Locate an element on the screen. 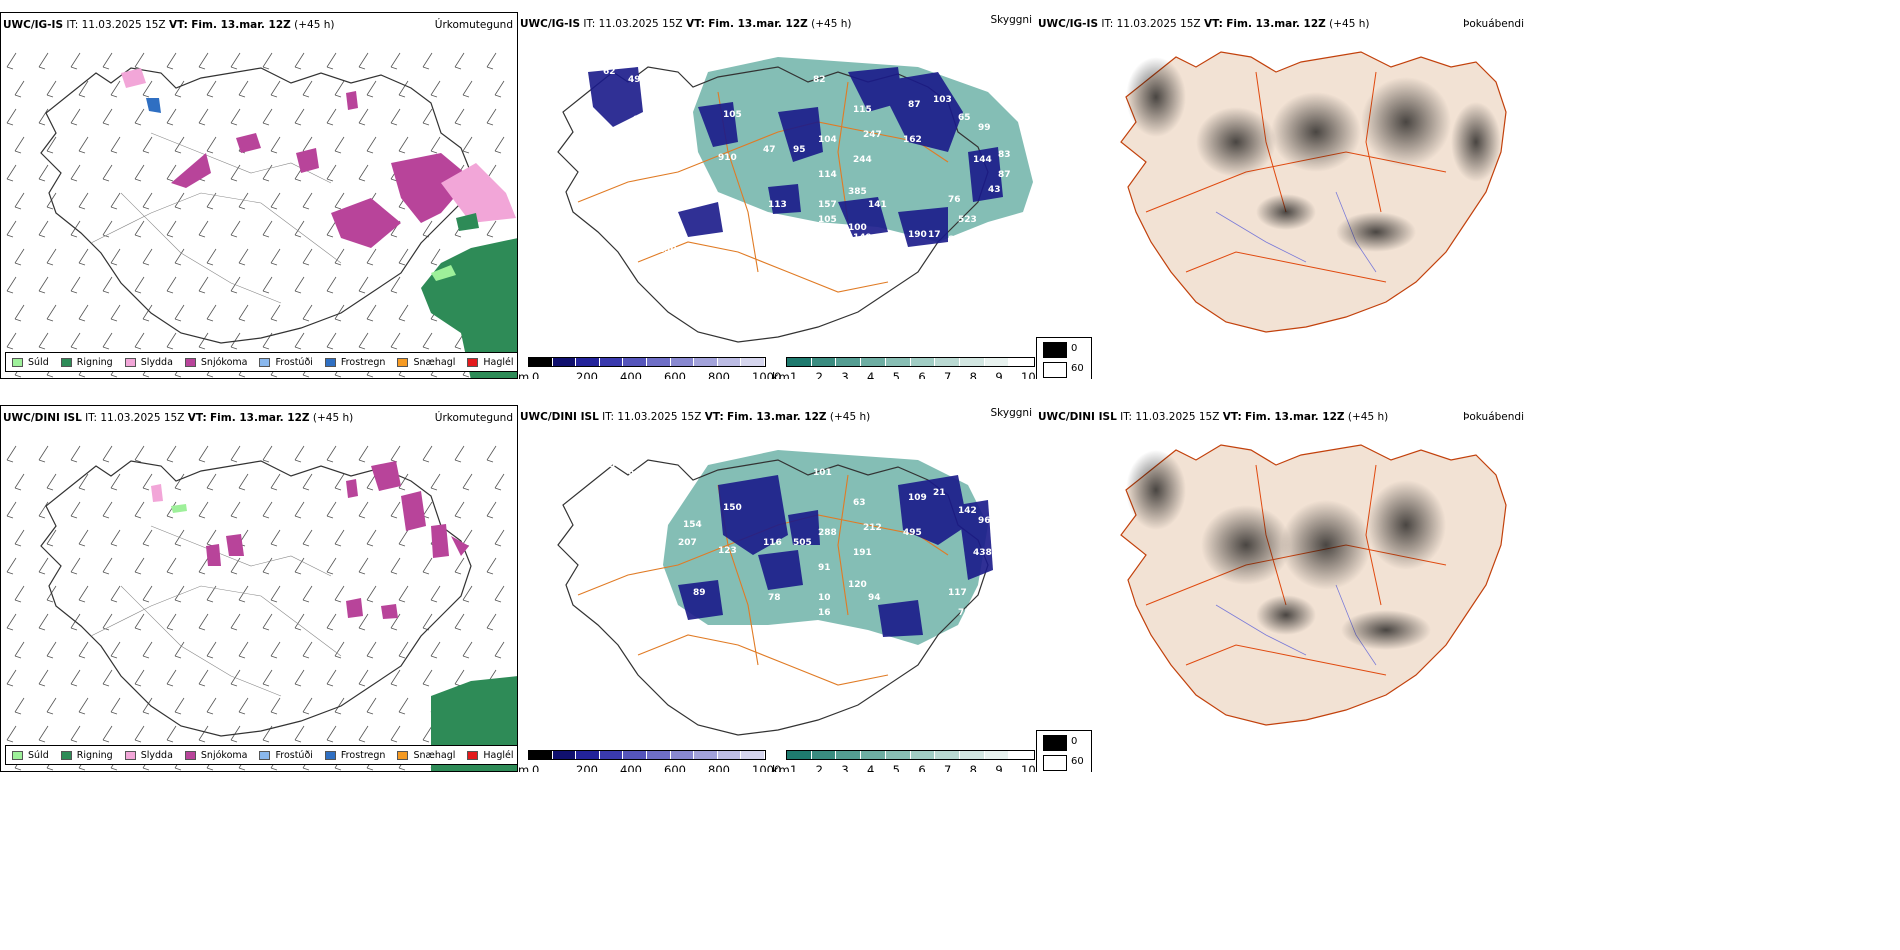 Image resolution: width=1900 pixels, height=950 pixels. colorbar-tick-label: 400 is located at coordinates (631, 767).